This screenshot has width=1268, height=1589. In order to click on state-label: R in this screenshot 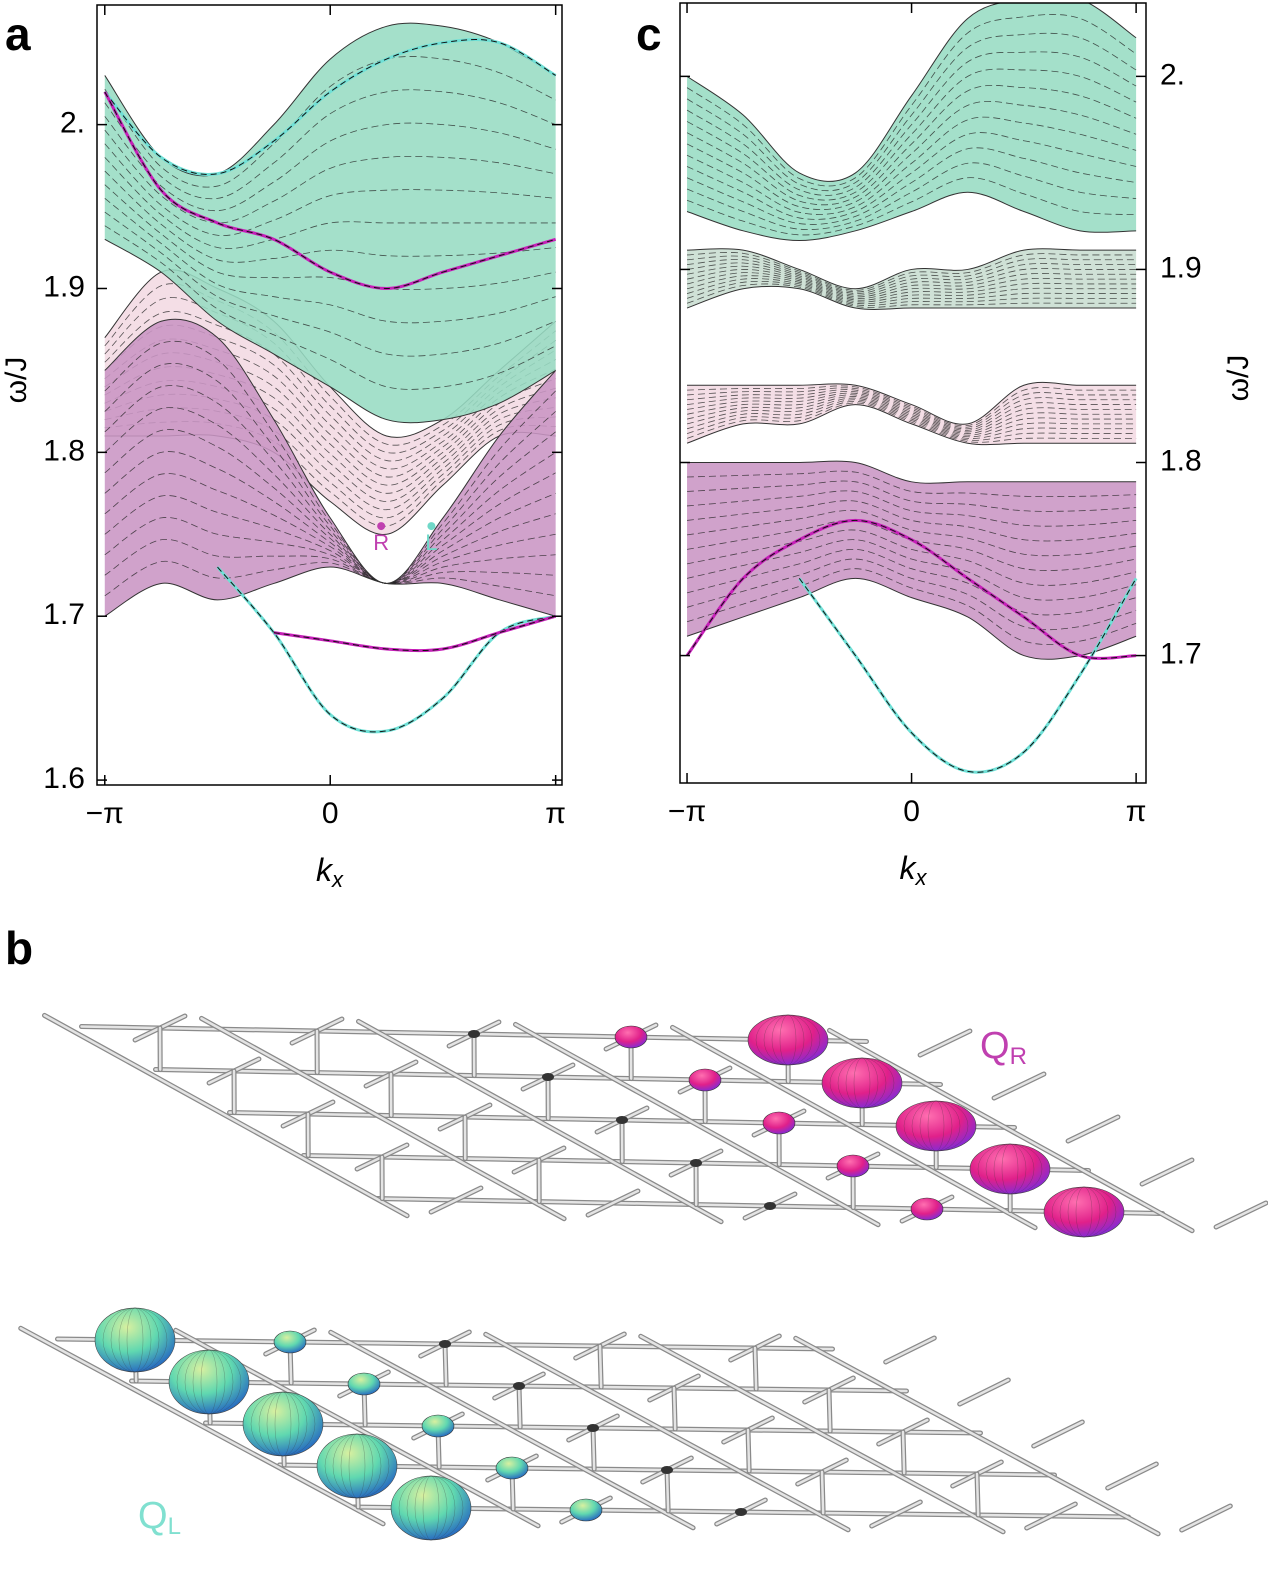, I will do `click(381, 542)`.